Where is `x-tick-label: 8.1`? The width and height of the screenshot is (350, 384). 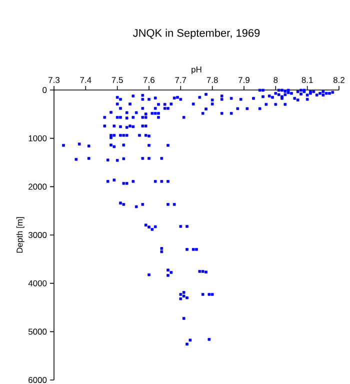 x-tick-label: 8.1 is located at coordinates (307, 79).